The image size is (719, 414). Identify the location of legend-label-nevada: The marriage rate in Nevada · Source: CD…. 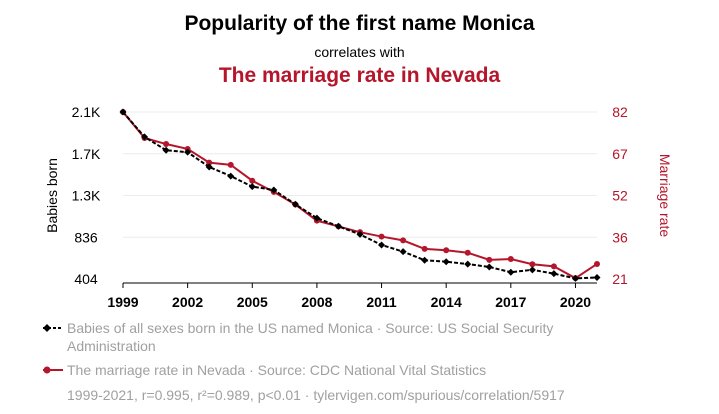
(277, 370).